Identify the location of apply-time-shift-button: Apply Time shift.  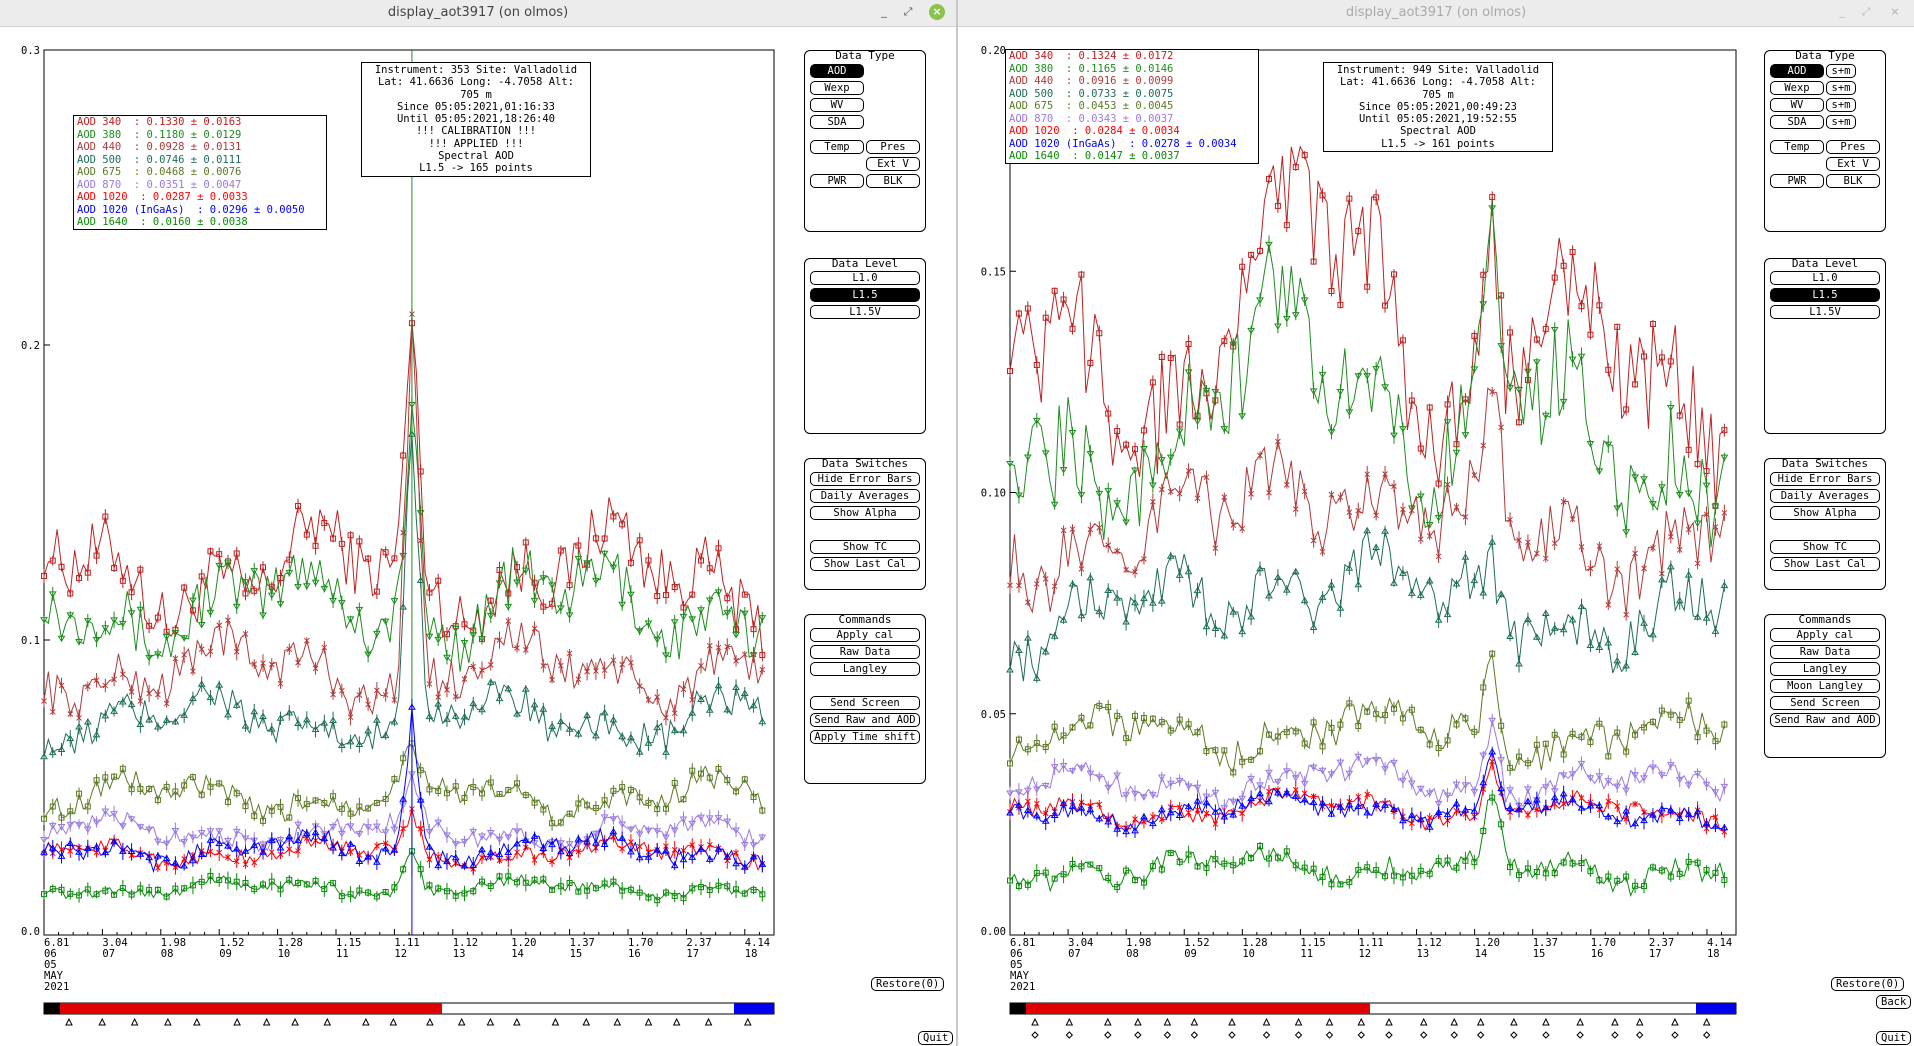
(865, 737).